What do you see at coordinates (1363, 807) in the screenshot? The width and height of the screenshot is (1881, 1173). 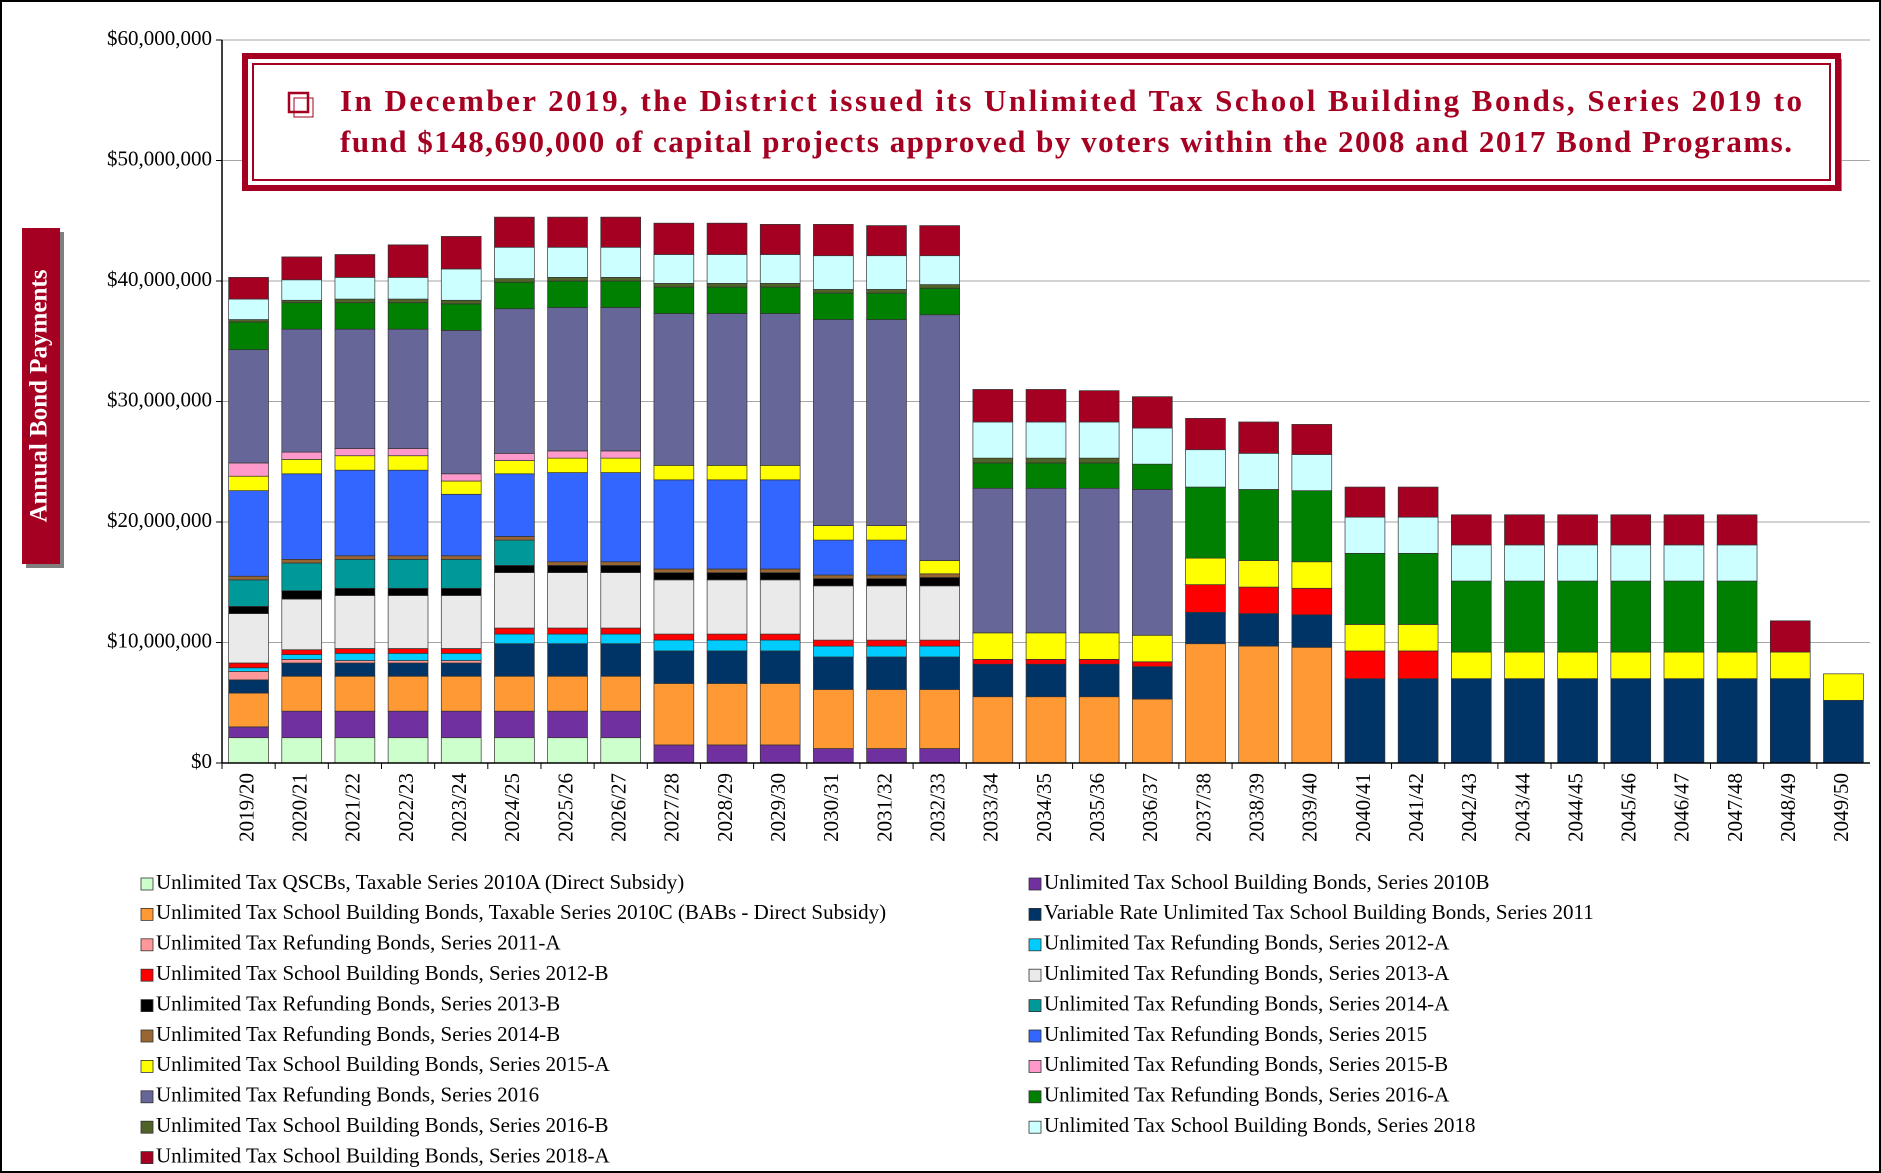 I see `x-tick-label: 2040/41` at bounding box center [1363, 807].